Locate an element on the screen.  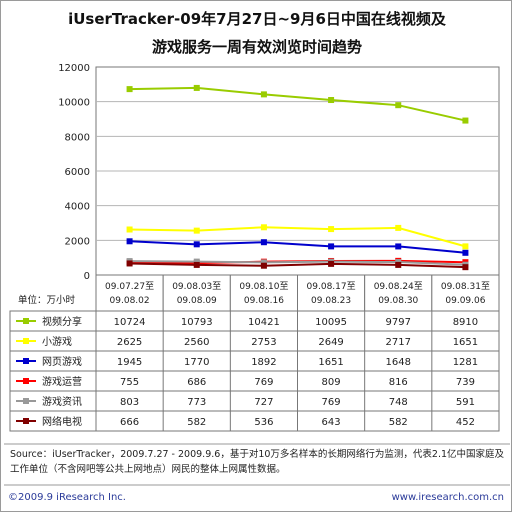
data-label: 8910 is located at coordinates (465, 322).